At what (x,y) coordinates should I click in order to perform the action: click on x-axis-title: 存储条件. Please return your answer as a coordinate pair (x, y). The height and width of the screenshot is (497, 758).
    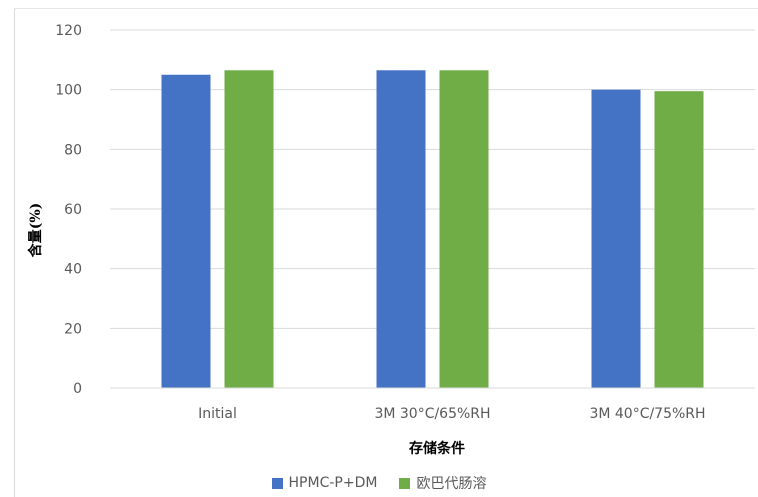
    Looking at the image, I should click on (437, 448).